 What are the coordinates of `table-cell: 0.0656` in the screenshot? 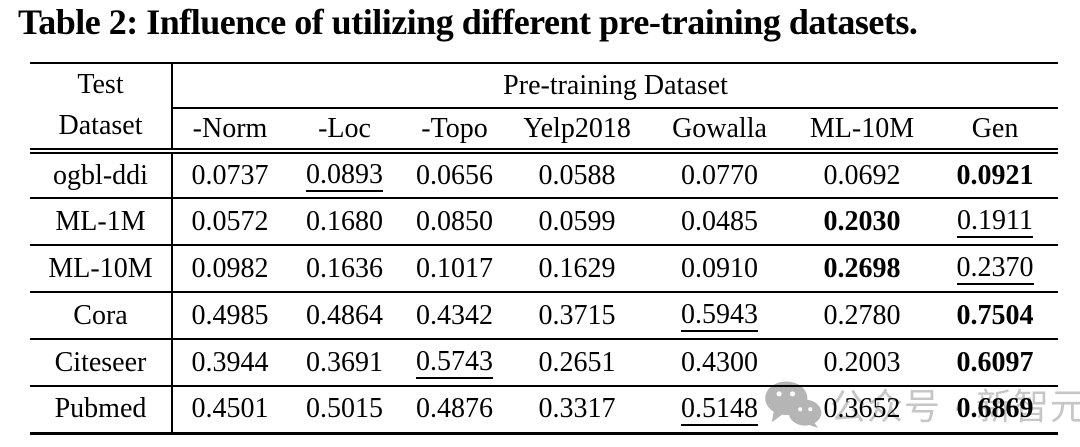 It's located at (454, 175).